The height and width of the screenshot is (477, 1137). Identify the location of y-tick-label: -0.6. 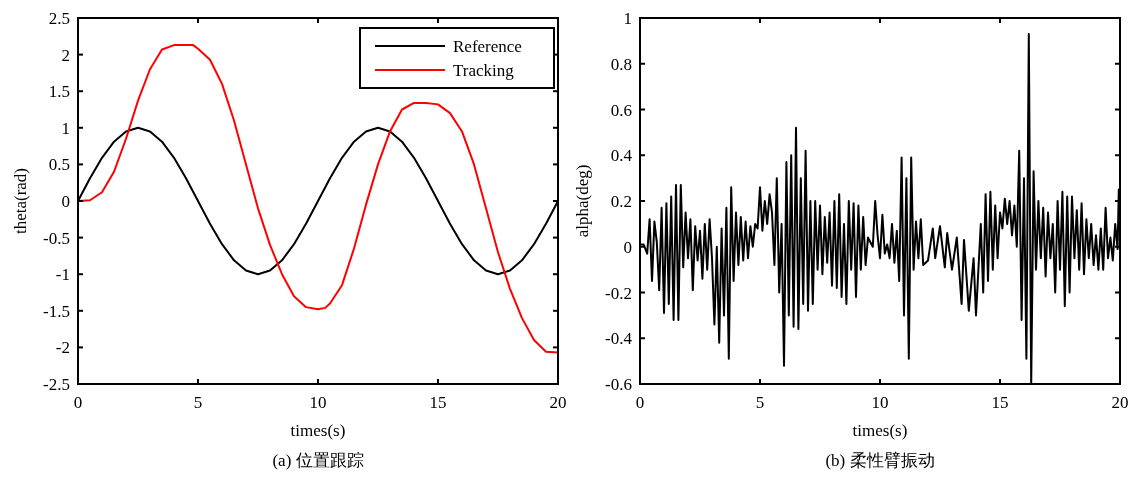
(618, 384).